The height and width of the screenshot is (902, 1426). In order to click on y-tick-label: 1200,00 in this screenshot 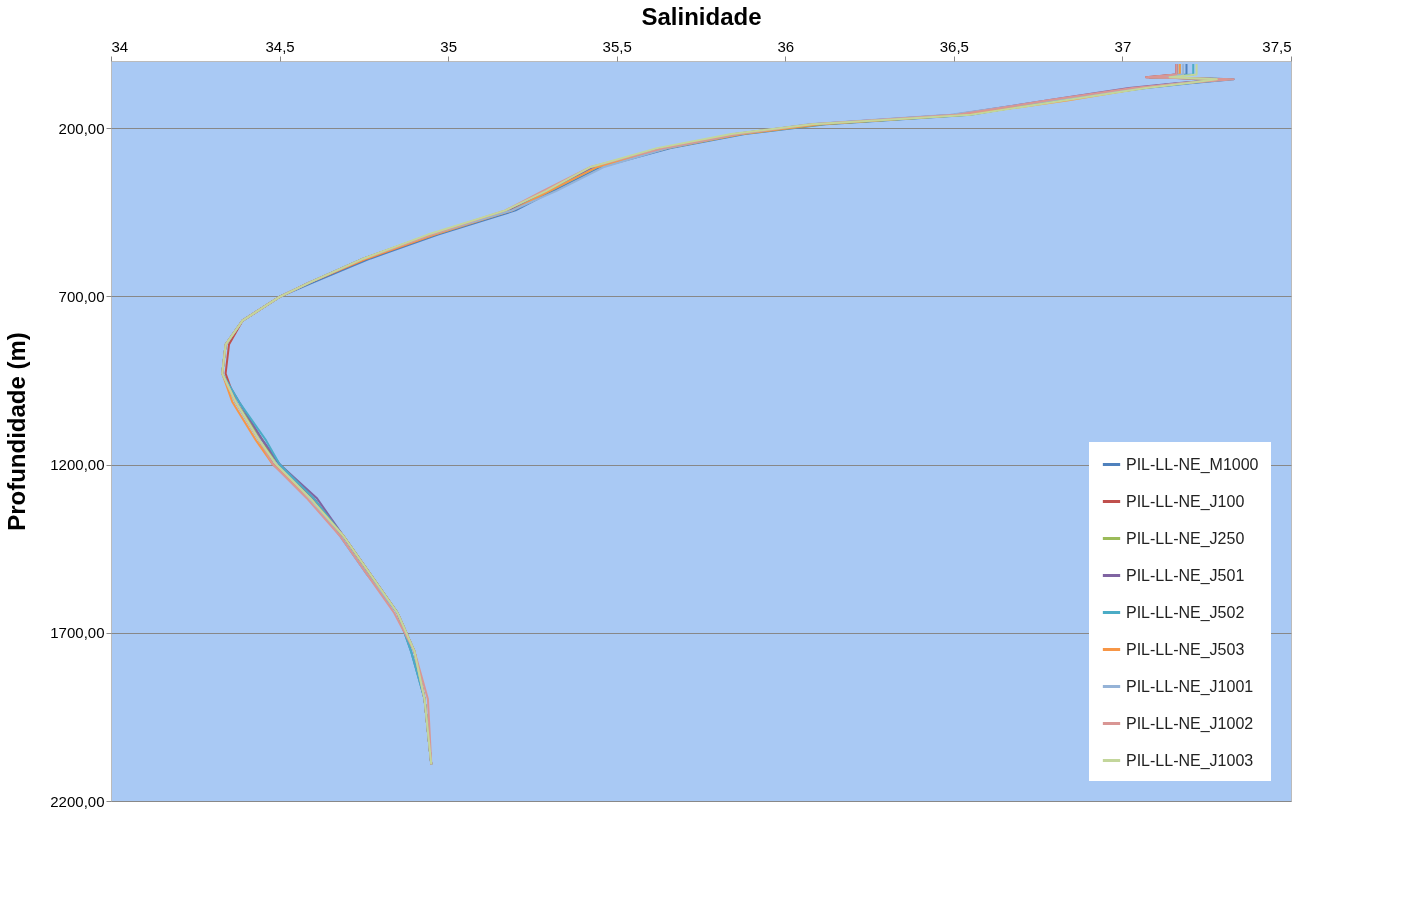, I will do `click(77, 465)`.